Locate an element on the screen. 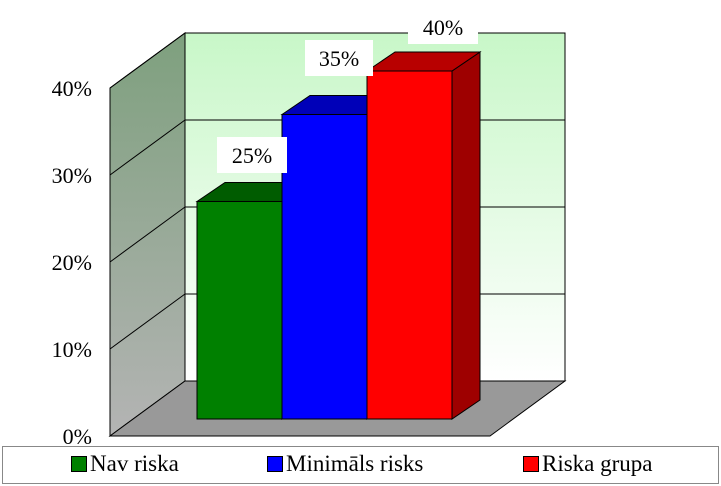  data-label-2: 35% is located at coordinates (339, 58).